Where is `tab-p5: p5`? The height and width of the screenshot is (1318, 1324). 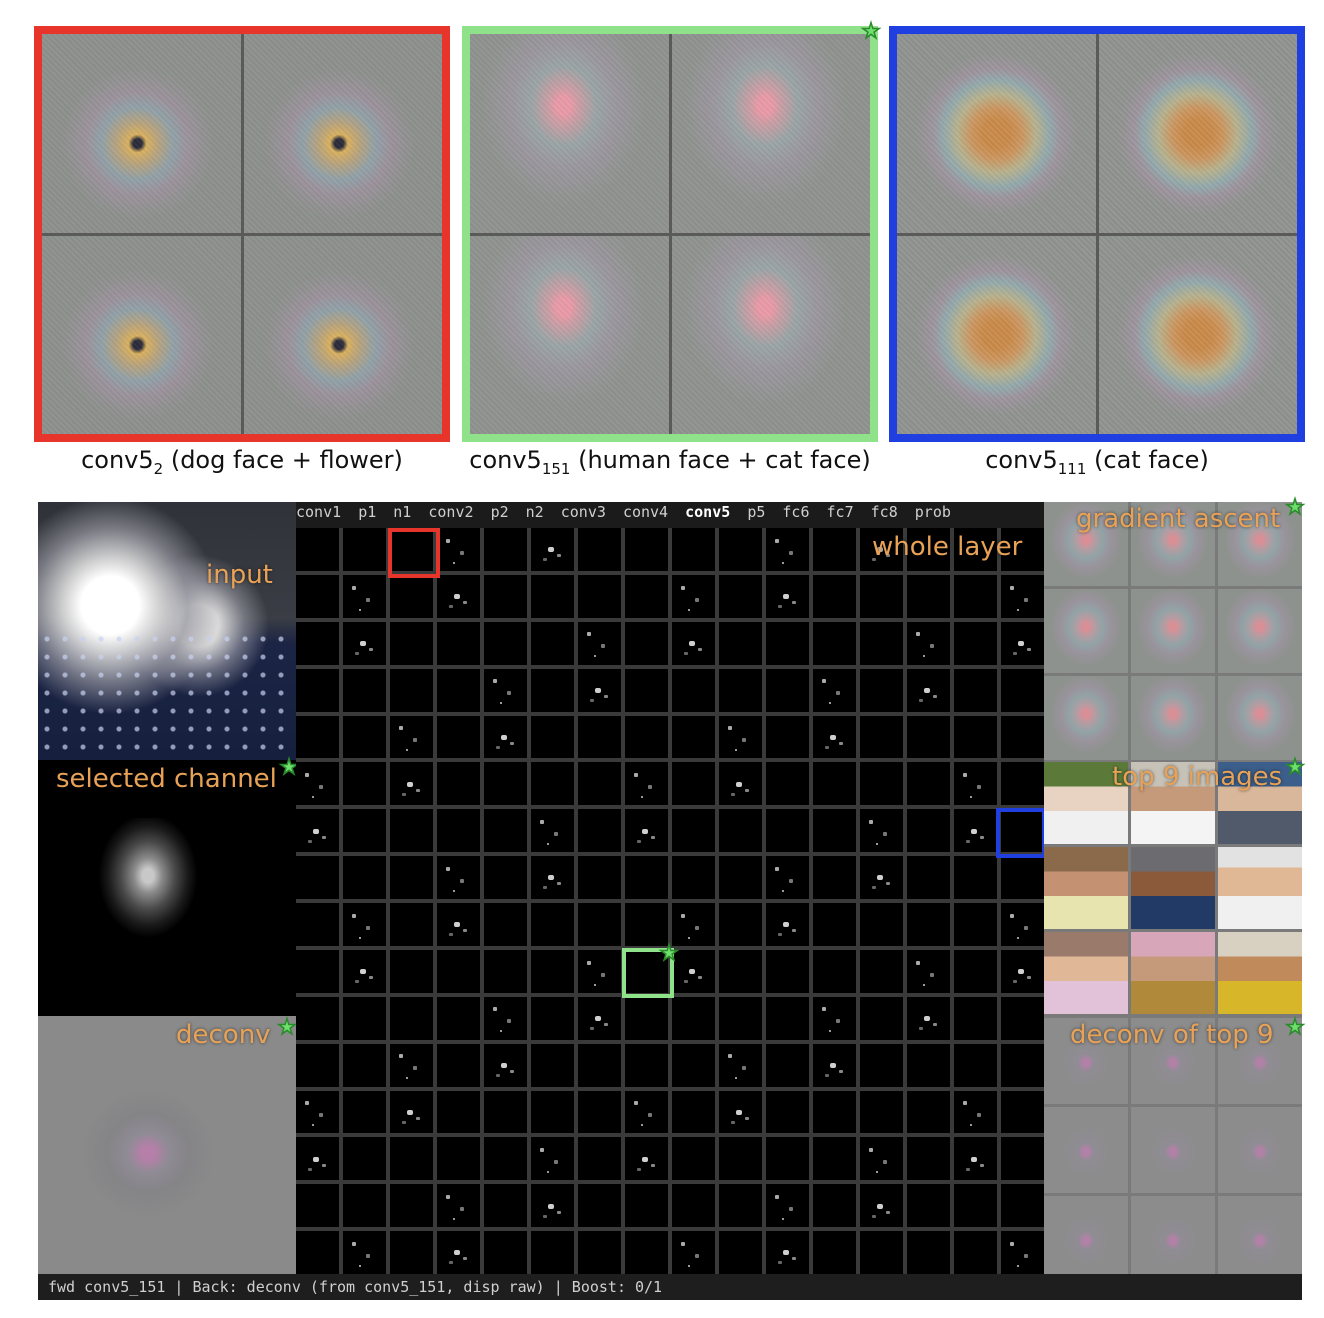 tab-p5: p5 is located at coordinates (756, 512).